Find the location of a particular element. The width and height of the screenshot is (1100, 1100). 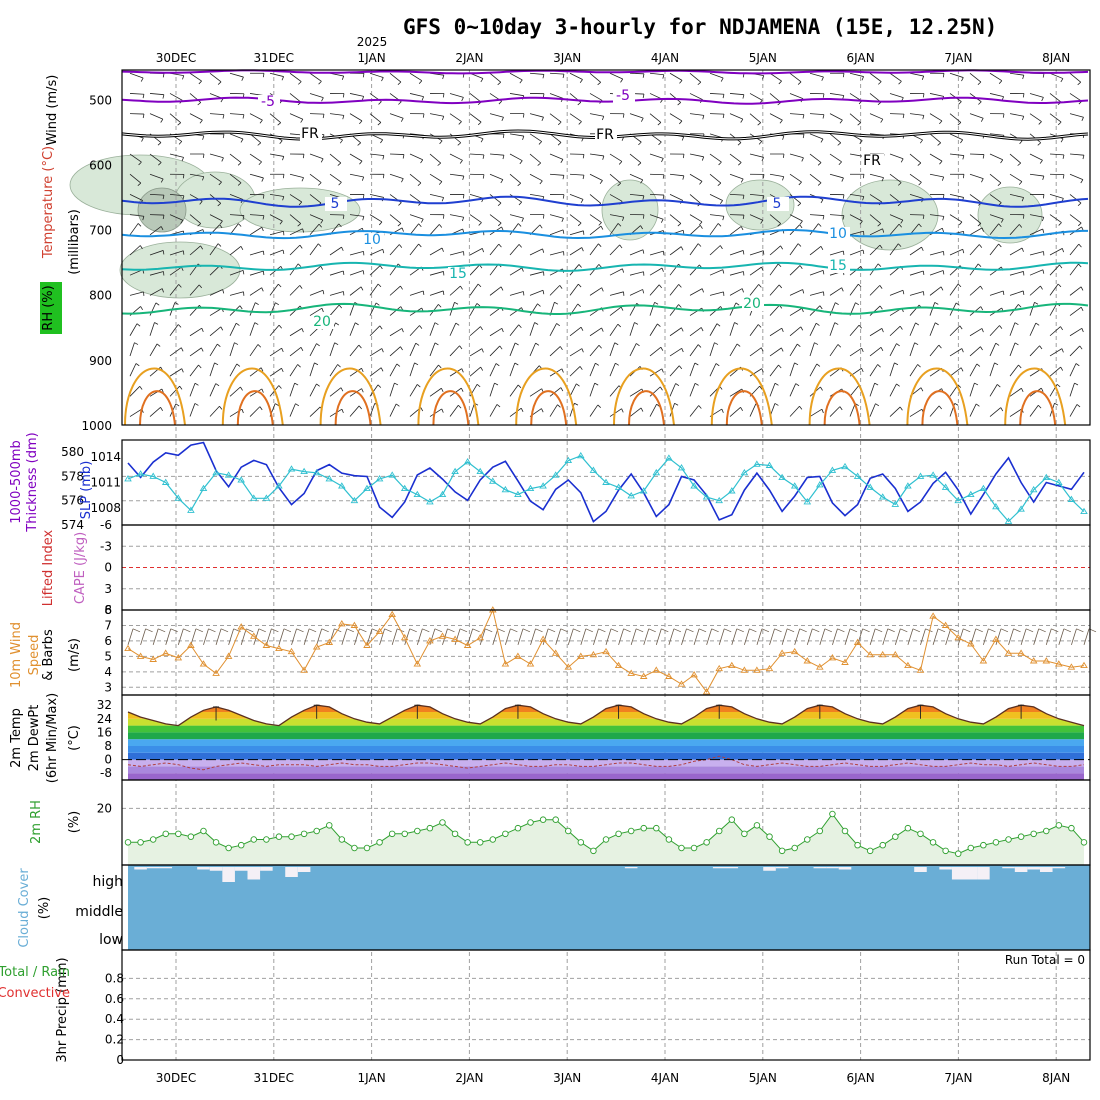

cloud-level-label: low is located at coordinates (111, 940).